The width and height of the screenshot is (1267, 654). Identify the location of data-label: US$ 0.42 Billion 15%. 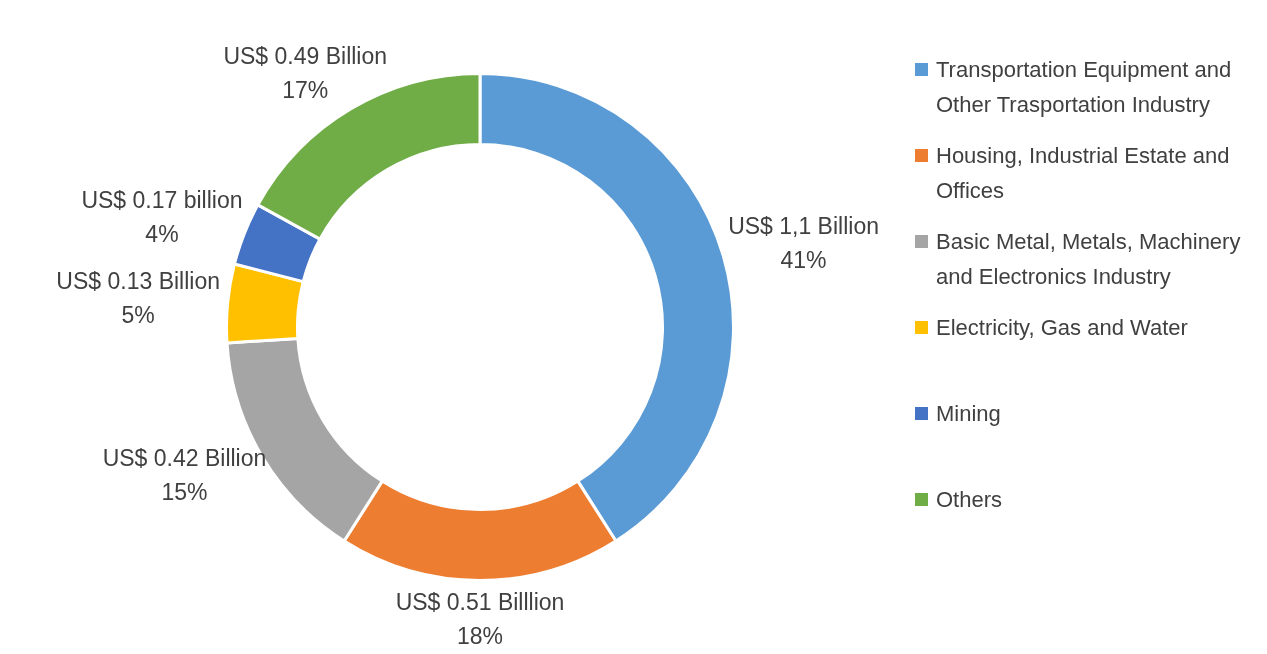
(184, 474).